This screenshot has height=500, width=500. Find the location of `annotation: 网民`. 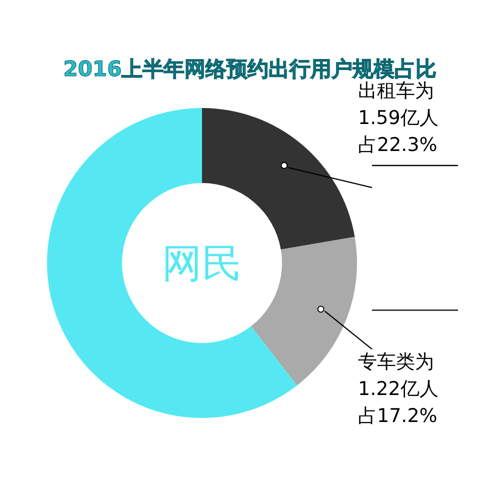

annotation: 网民 is located at coordinates (202, 264).